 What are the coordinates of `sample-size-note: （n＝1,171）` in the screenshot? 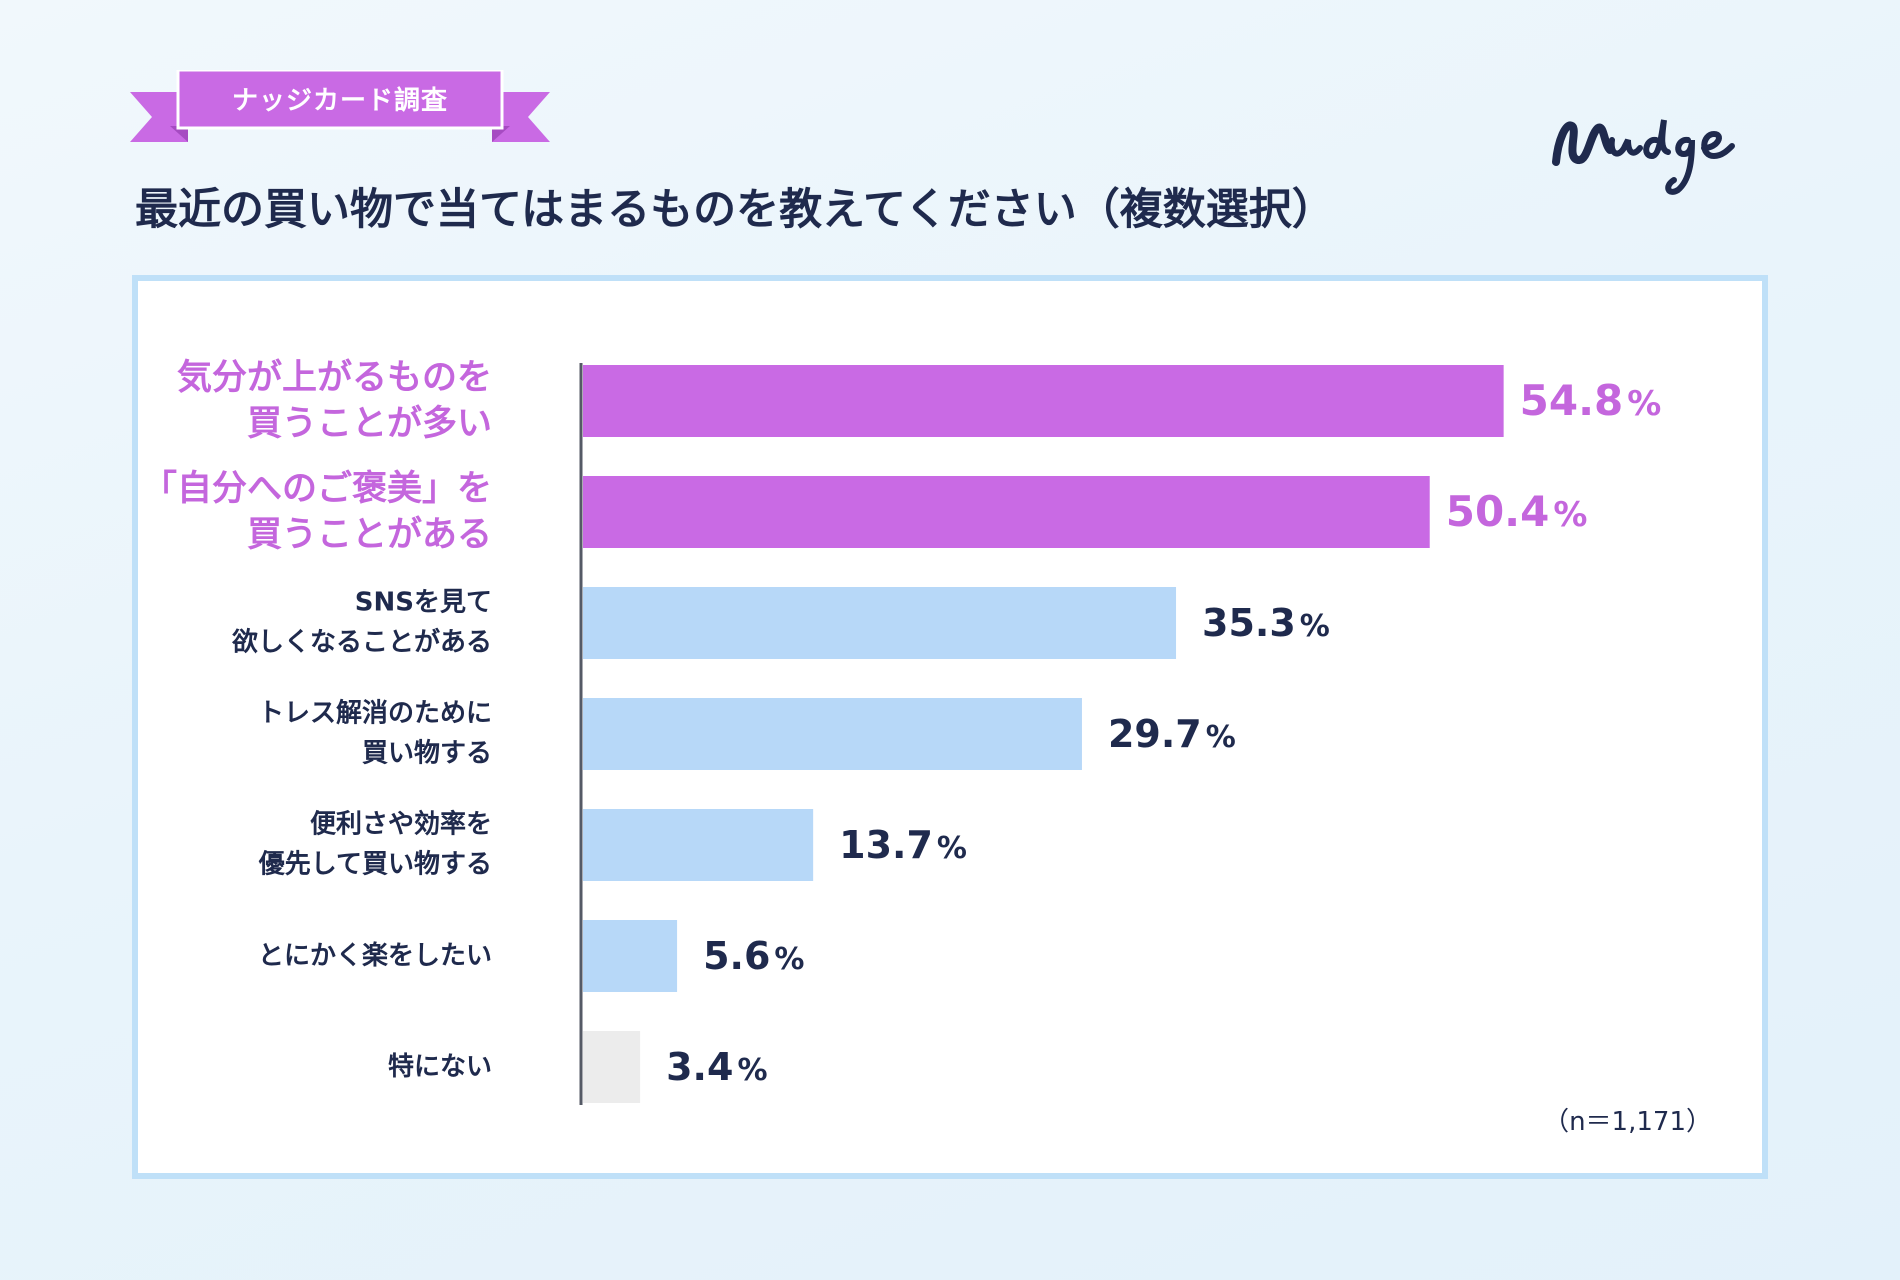 It's located at (1627, 1122).